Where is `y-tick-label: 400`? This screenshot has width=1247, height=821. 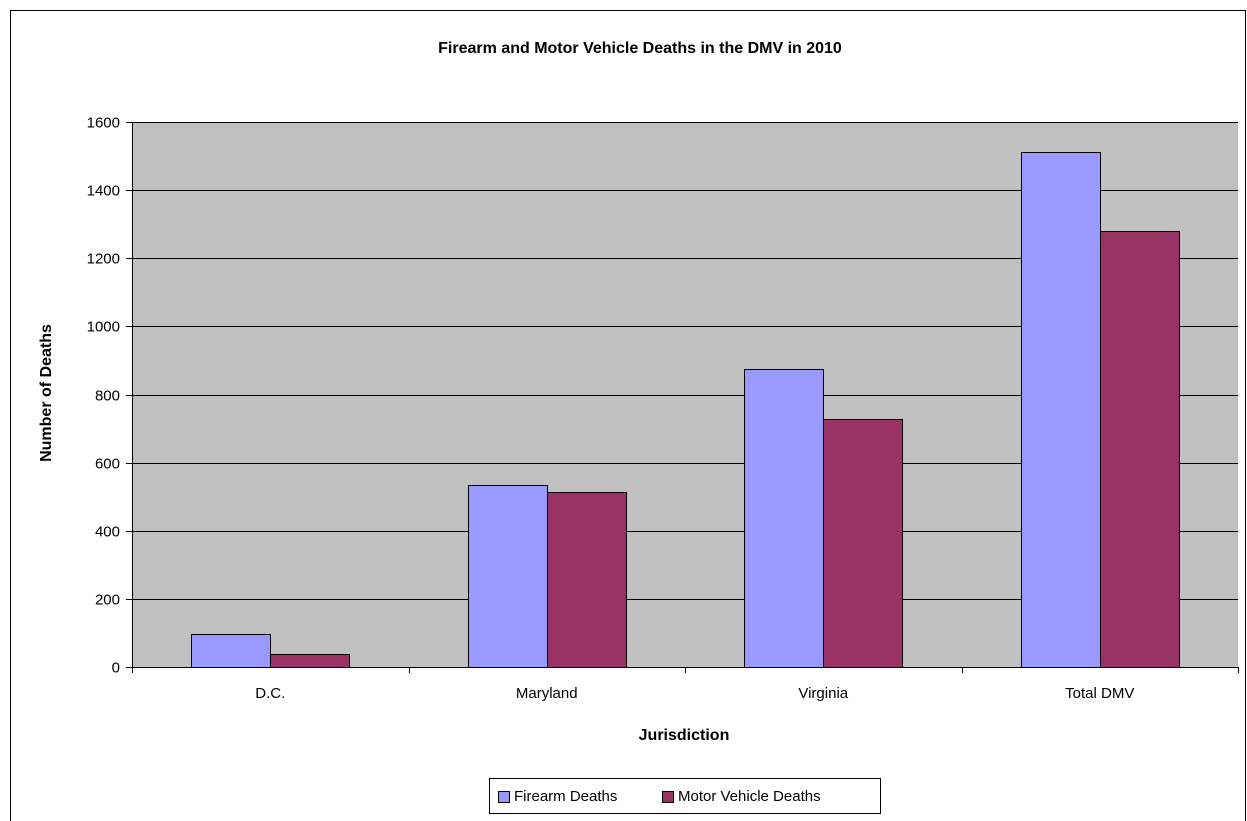 y-tick-label: 400 is located at coordinates (107, 532).